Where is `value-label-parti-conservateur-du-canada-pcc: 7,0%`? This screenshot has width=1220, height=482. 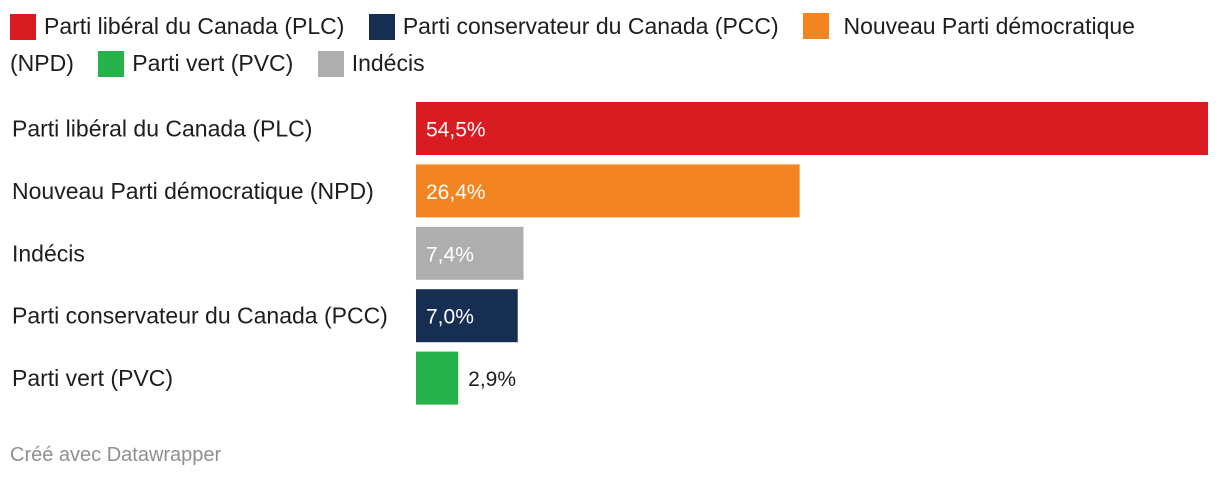 value-label-parti-conservateur-du-canada-pcc: 7,0% is located at coordinates (450, 317).